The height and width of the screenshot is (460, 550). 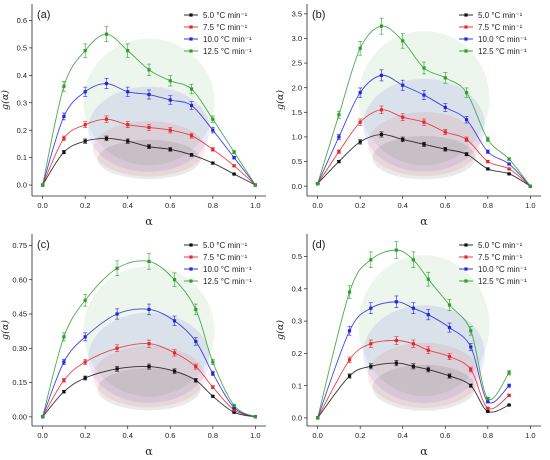 What do you see at coordinates (318, 245) in the screenshot?
I see `panel-label: (d)` at bounding box center [318, 245].